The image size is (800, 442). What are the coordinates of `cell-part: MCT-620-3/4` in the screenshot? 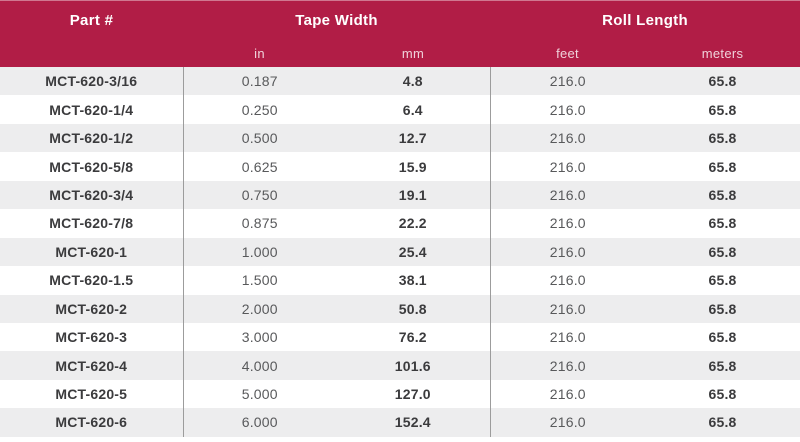 It's located at (91, 194).